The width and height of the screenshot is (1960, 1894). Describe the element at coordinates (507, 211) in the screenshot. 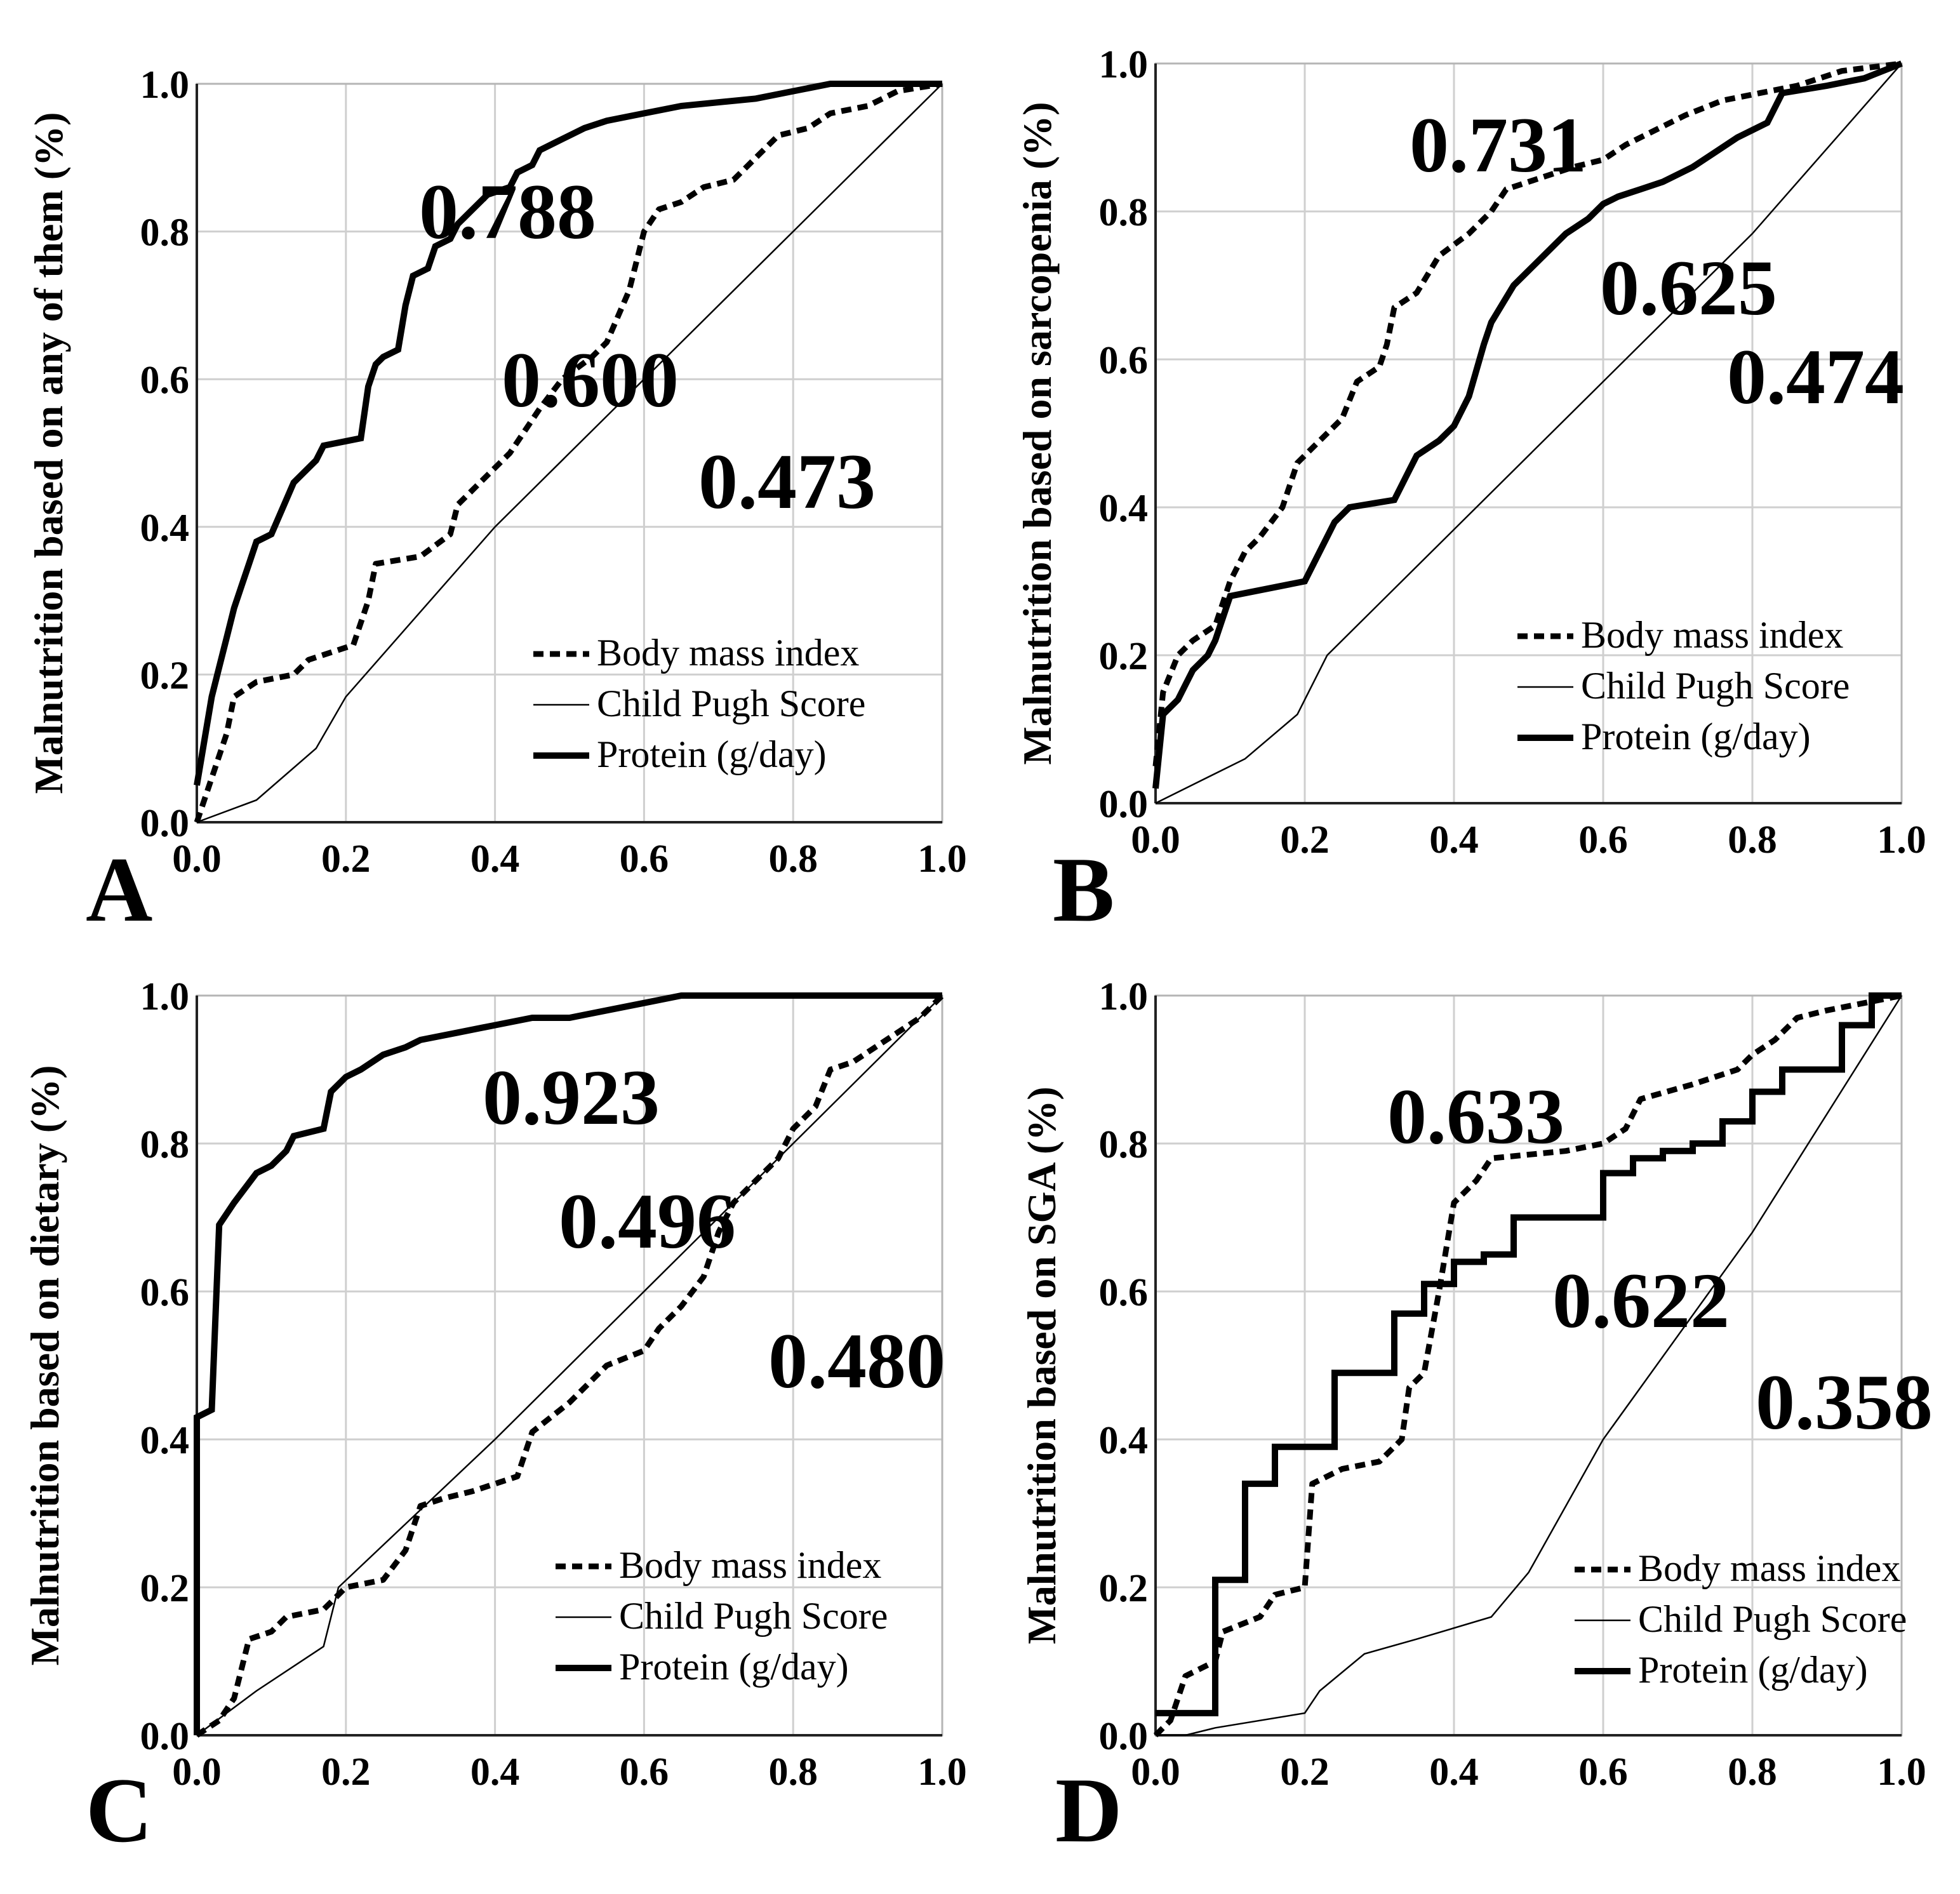

I see `auc-label: 0.788` at that location.